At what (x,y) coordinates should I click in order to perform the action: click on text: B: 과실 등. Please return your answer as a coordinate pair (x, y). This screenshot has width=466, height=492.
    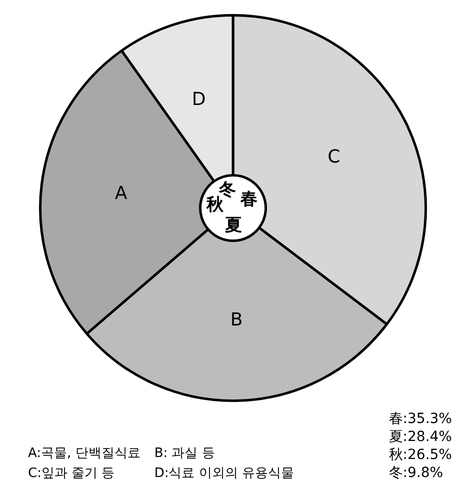
    Looking at the image, I should click on (185, 453).